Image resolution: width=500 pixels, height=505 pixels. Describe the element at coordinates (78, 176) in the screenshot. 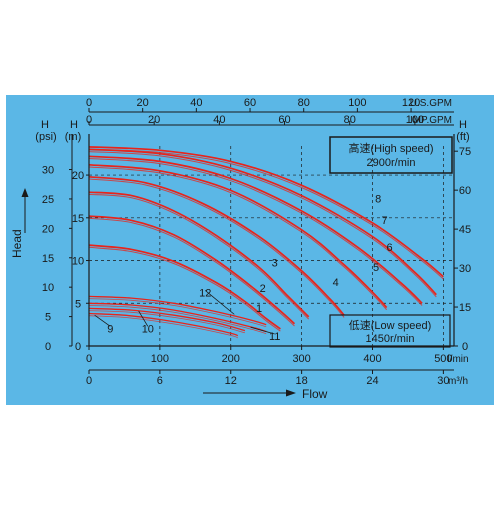

I see `m-tick-label: 20` at that location.